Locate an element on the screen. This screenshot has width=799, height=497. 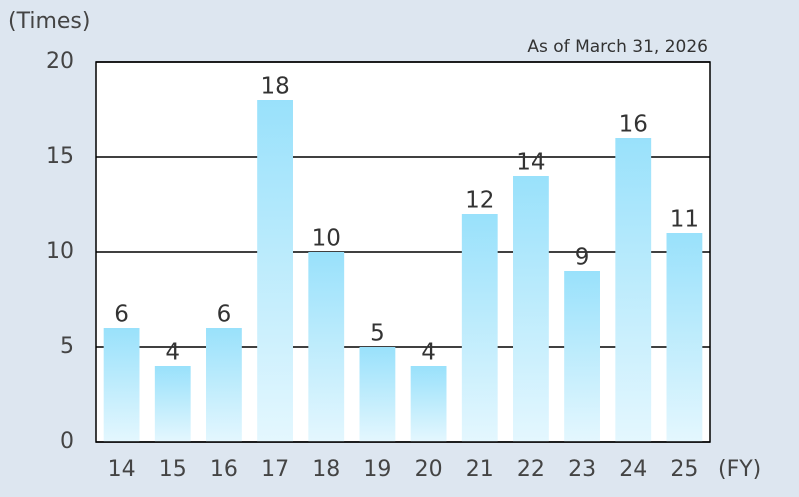
annotation: As of March 31, 2026 is located at coordinates (617, 47).